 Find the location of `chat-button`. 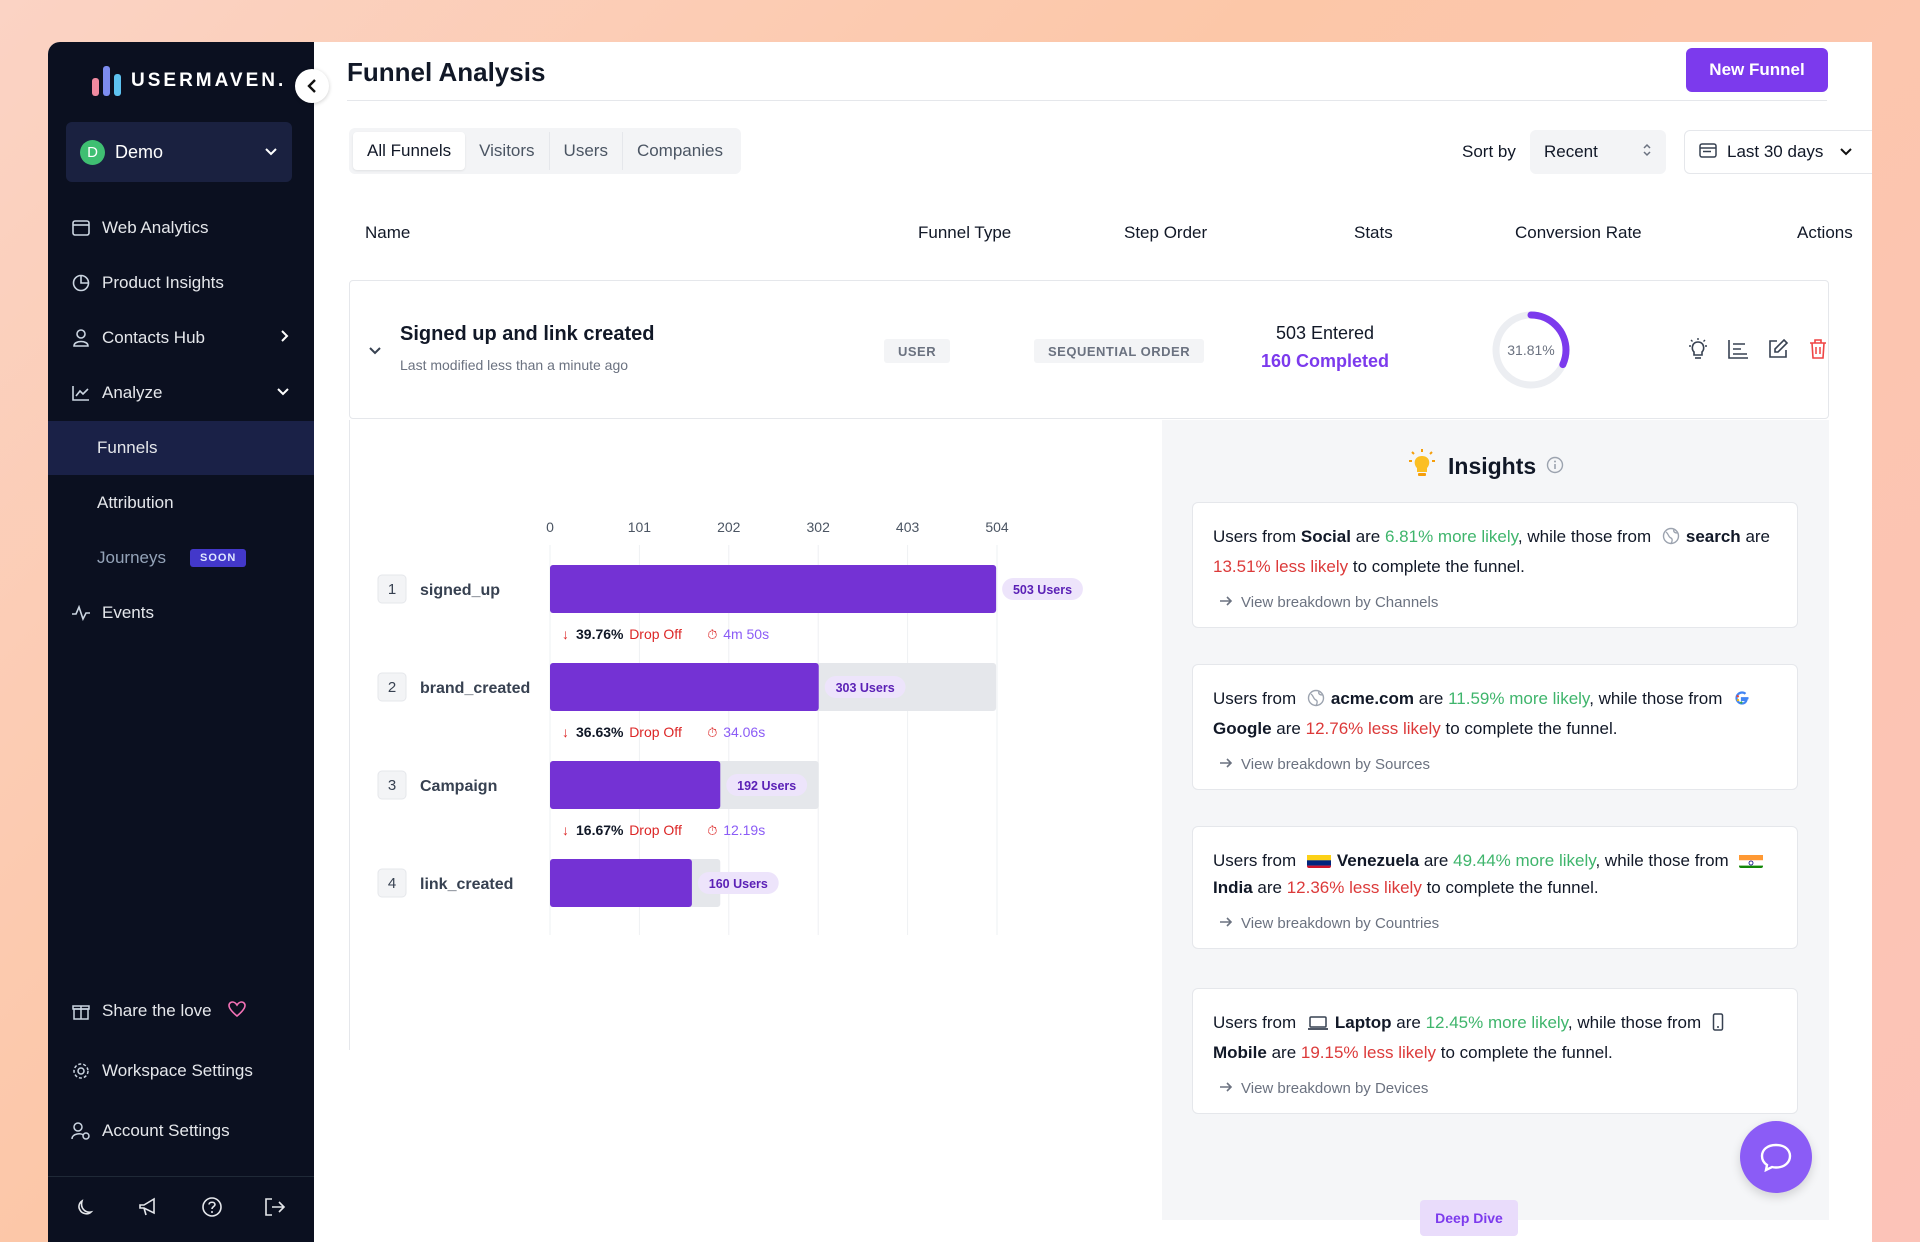

chat-button is located at coordinates (1776, 1157).